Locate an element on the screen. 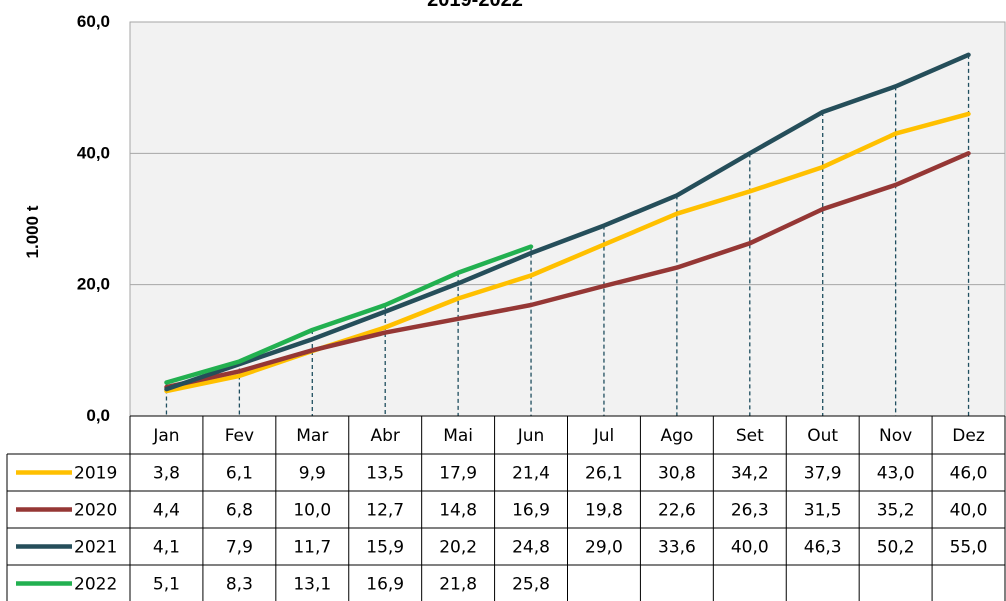 This screenshot has width=1006, height=601. table-cell: 29,0 is located at coordinates (604, 548).